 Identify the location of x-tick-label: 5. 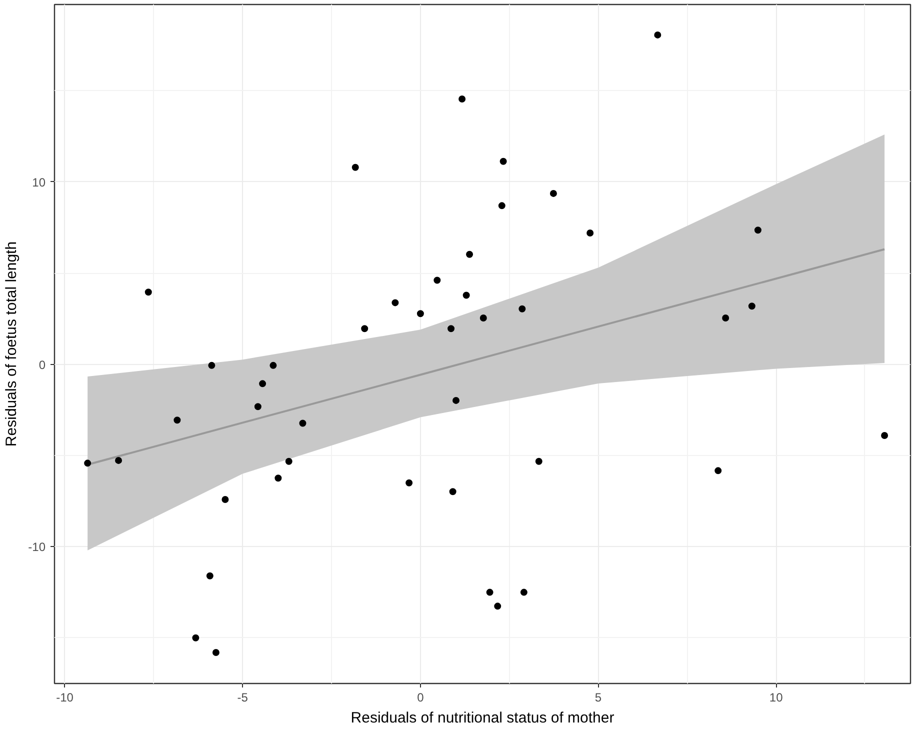
(598, 697).